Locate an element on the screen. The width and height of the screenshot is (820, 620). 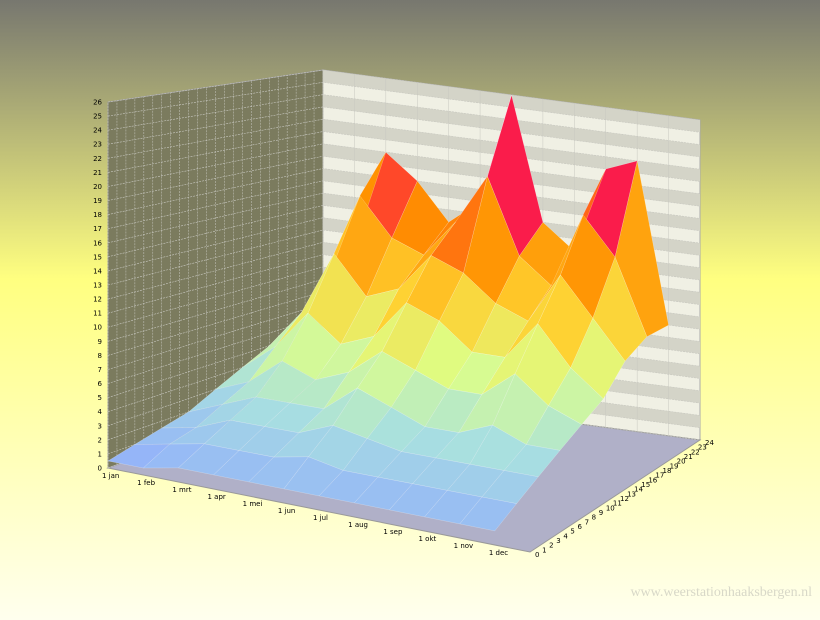
z-tick-label: 17 is located at coordinates (97, 229).